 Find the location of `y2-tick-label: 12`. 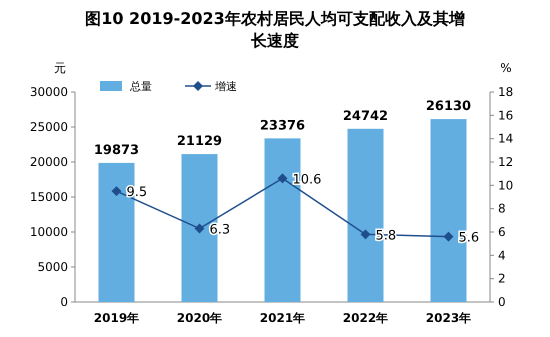

y2-tick-label: 12 is located at coordinates (506, 162).